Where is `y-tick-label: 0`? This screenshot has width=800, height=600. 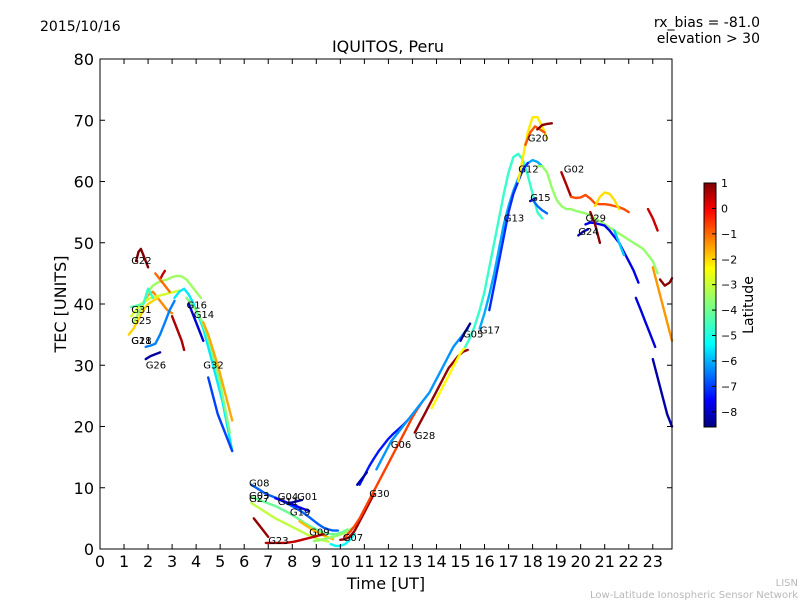 y-tick-label: 0 is located at coordinates (89, 549).